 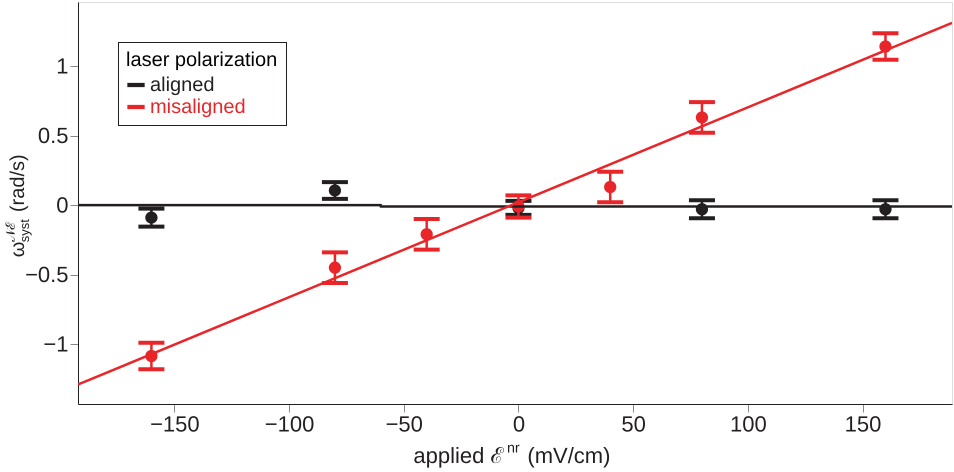 What do you see at coordinates (46, 275) in the screenshot?
I see `y-tick-label: −0.5` at bounding box center [46, 275].